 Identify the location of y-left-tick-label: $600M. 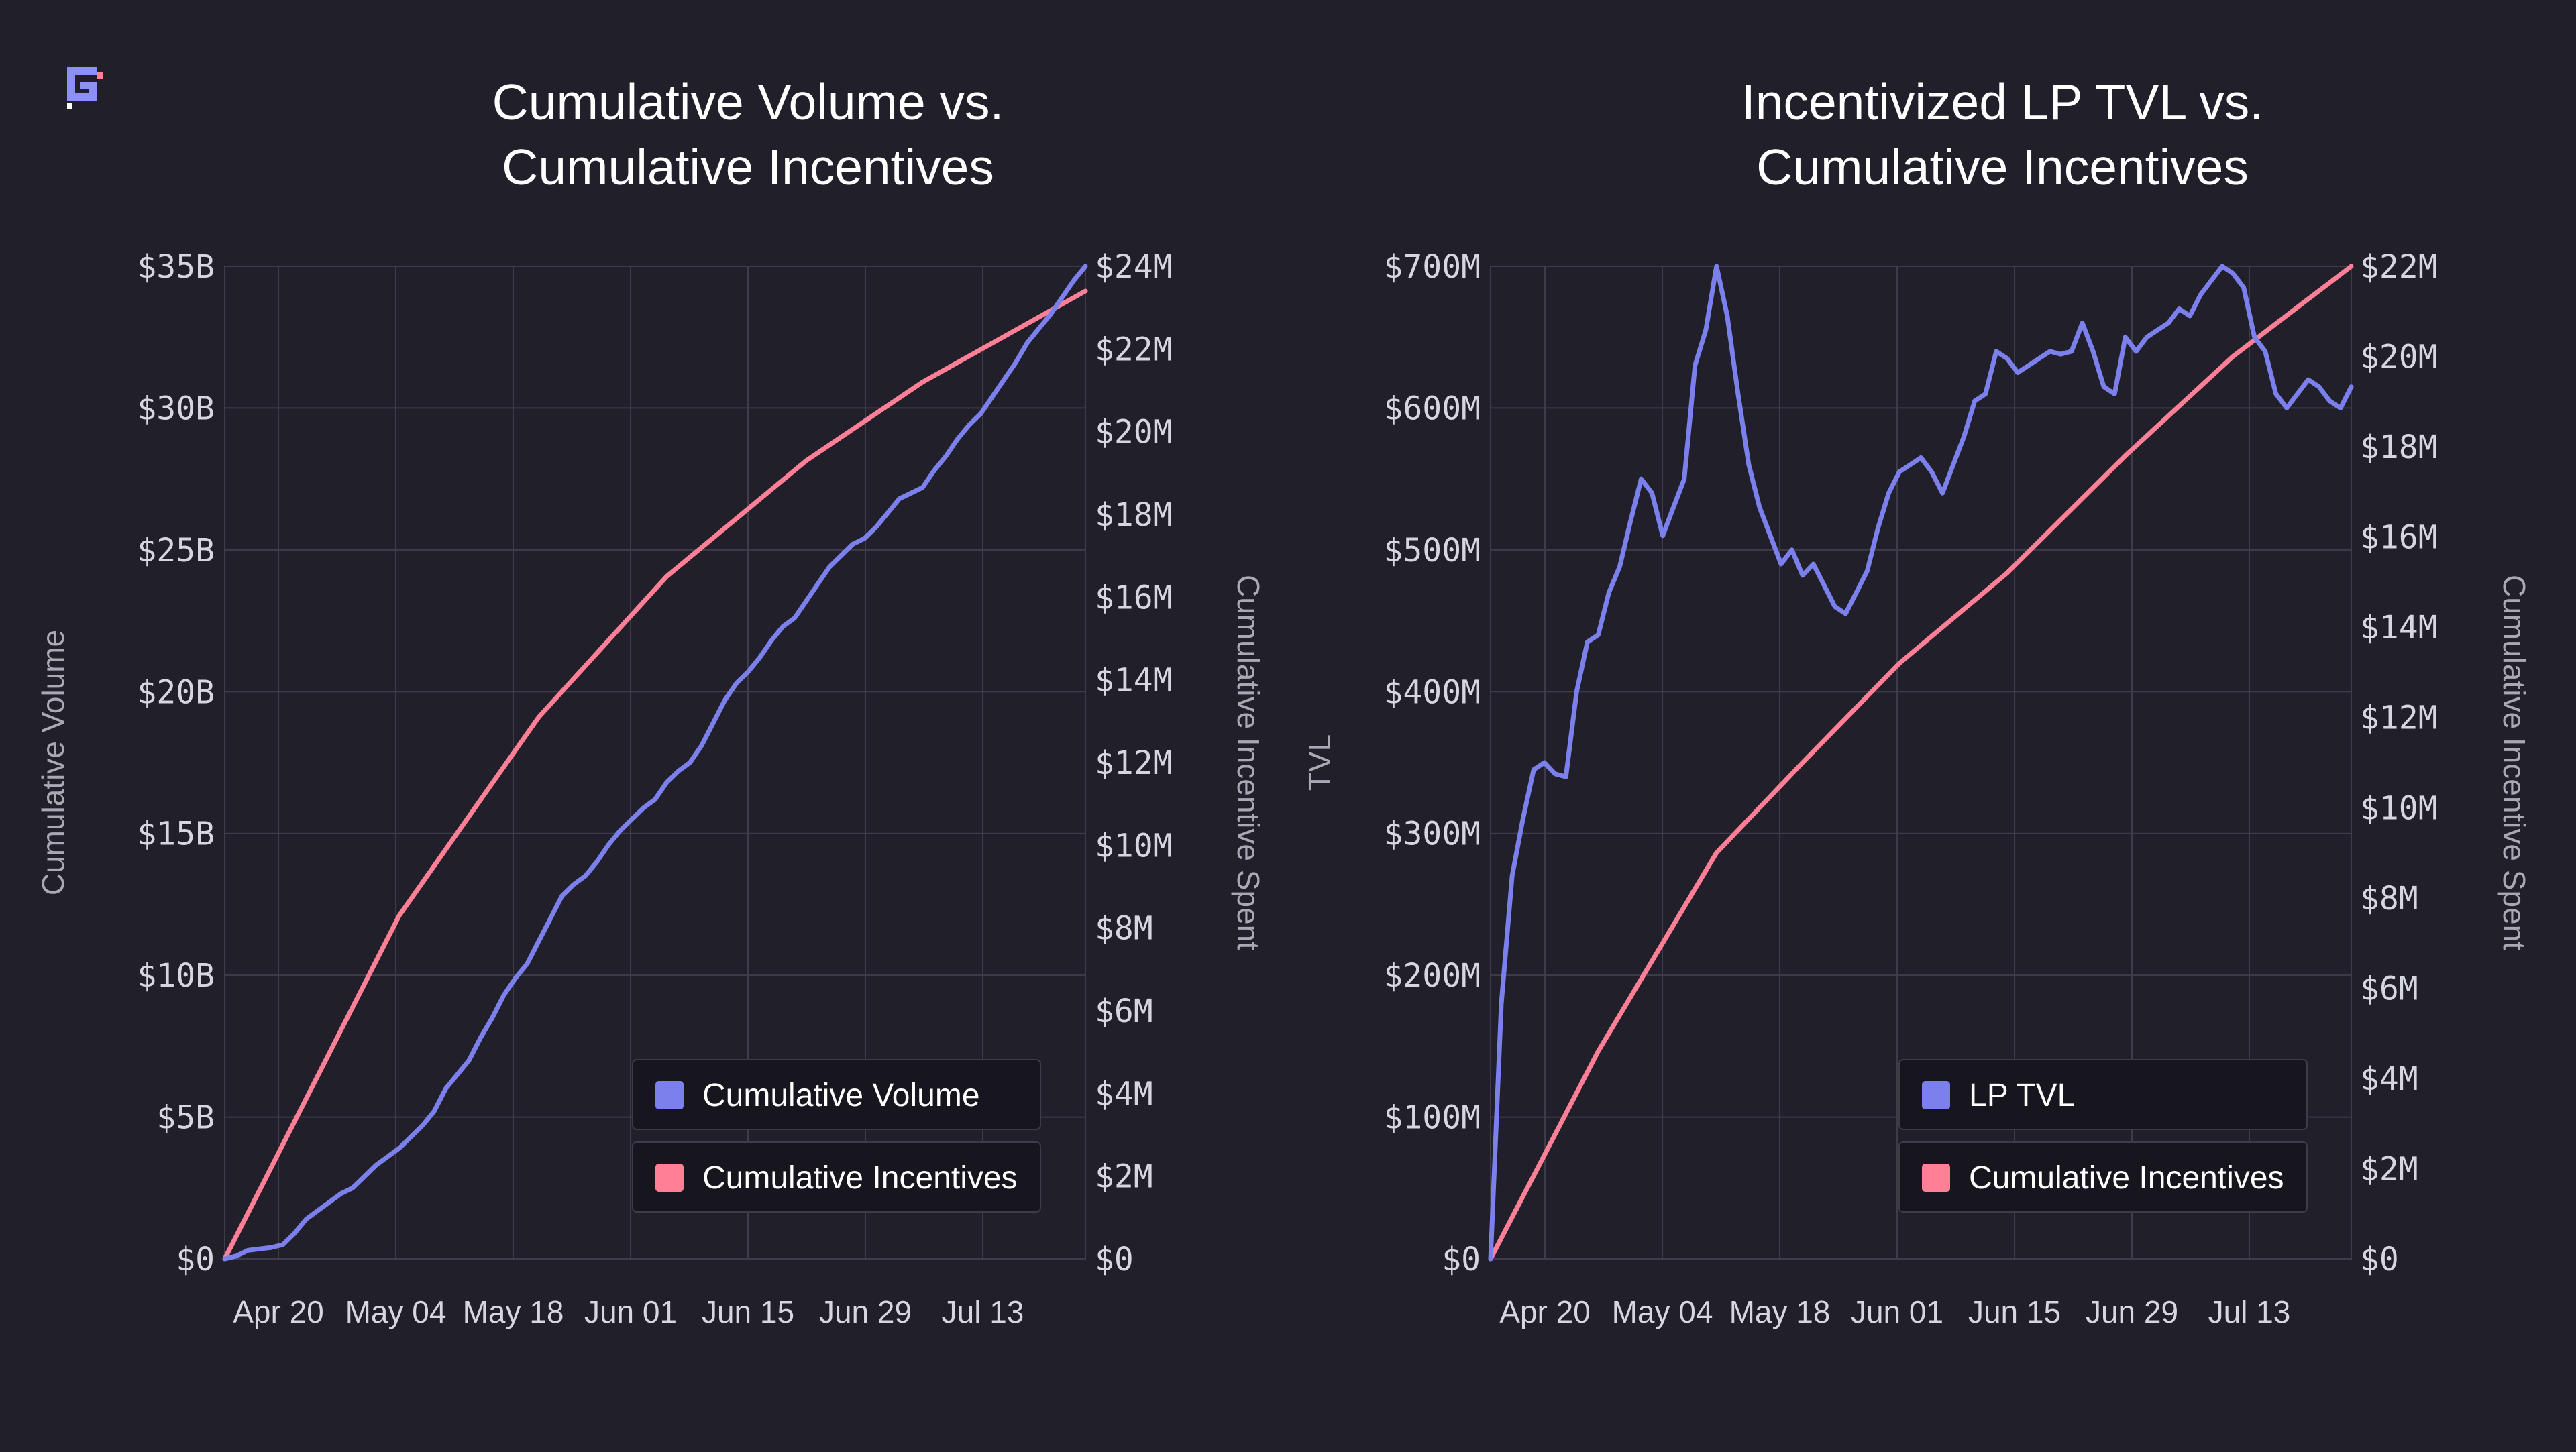
(1432, 408).